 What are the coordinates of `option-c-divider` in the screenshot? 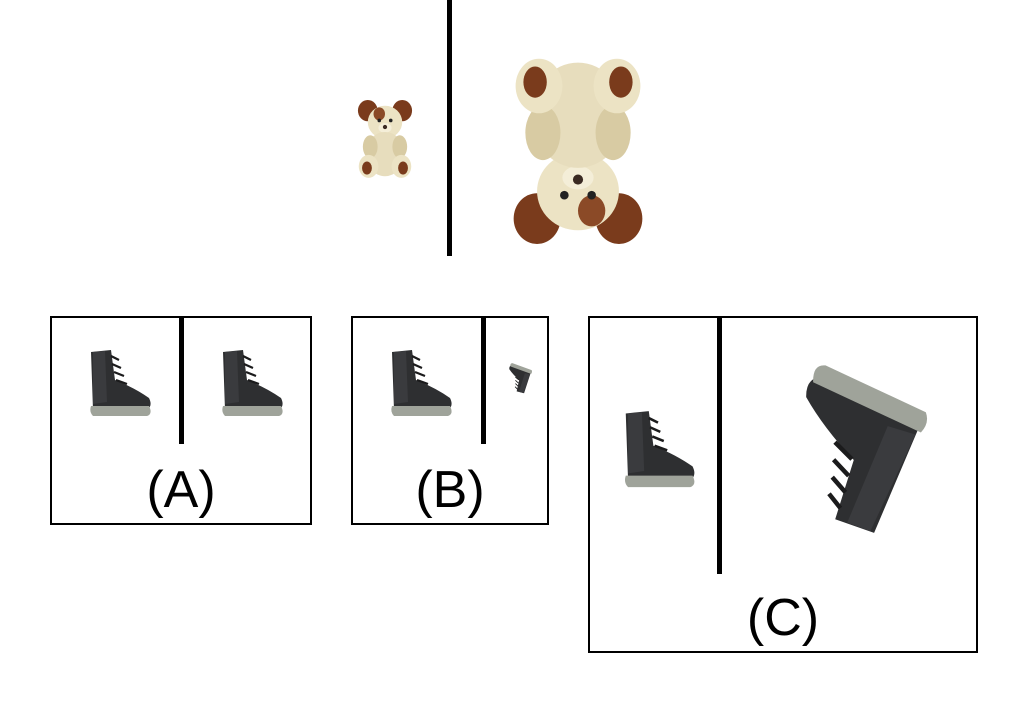 It's located at (719, 446).